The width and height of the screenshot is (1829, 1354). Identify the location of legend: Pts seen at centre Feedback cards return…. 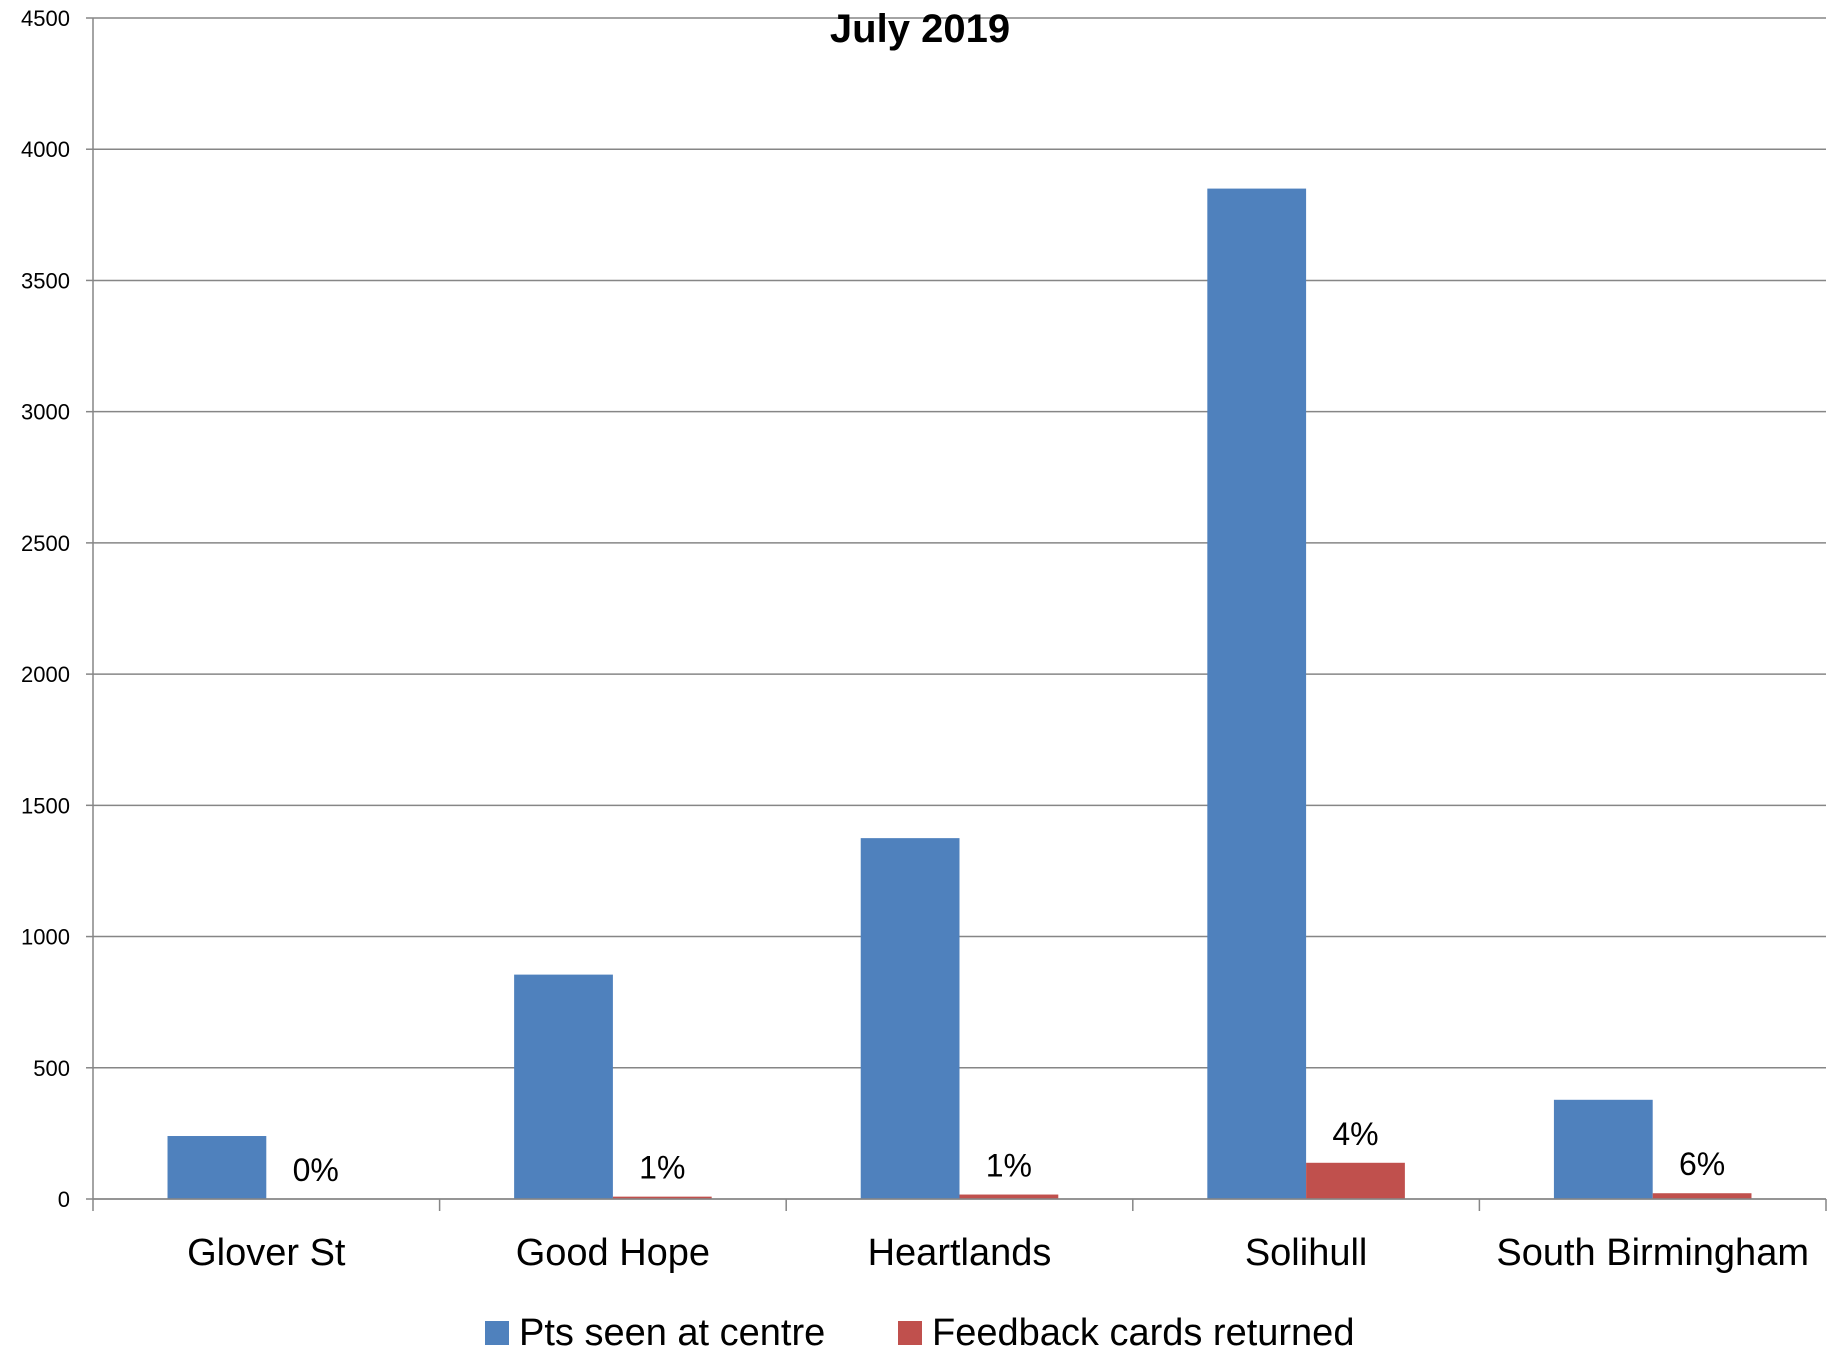
(919, 1333).